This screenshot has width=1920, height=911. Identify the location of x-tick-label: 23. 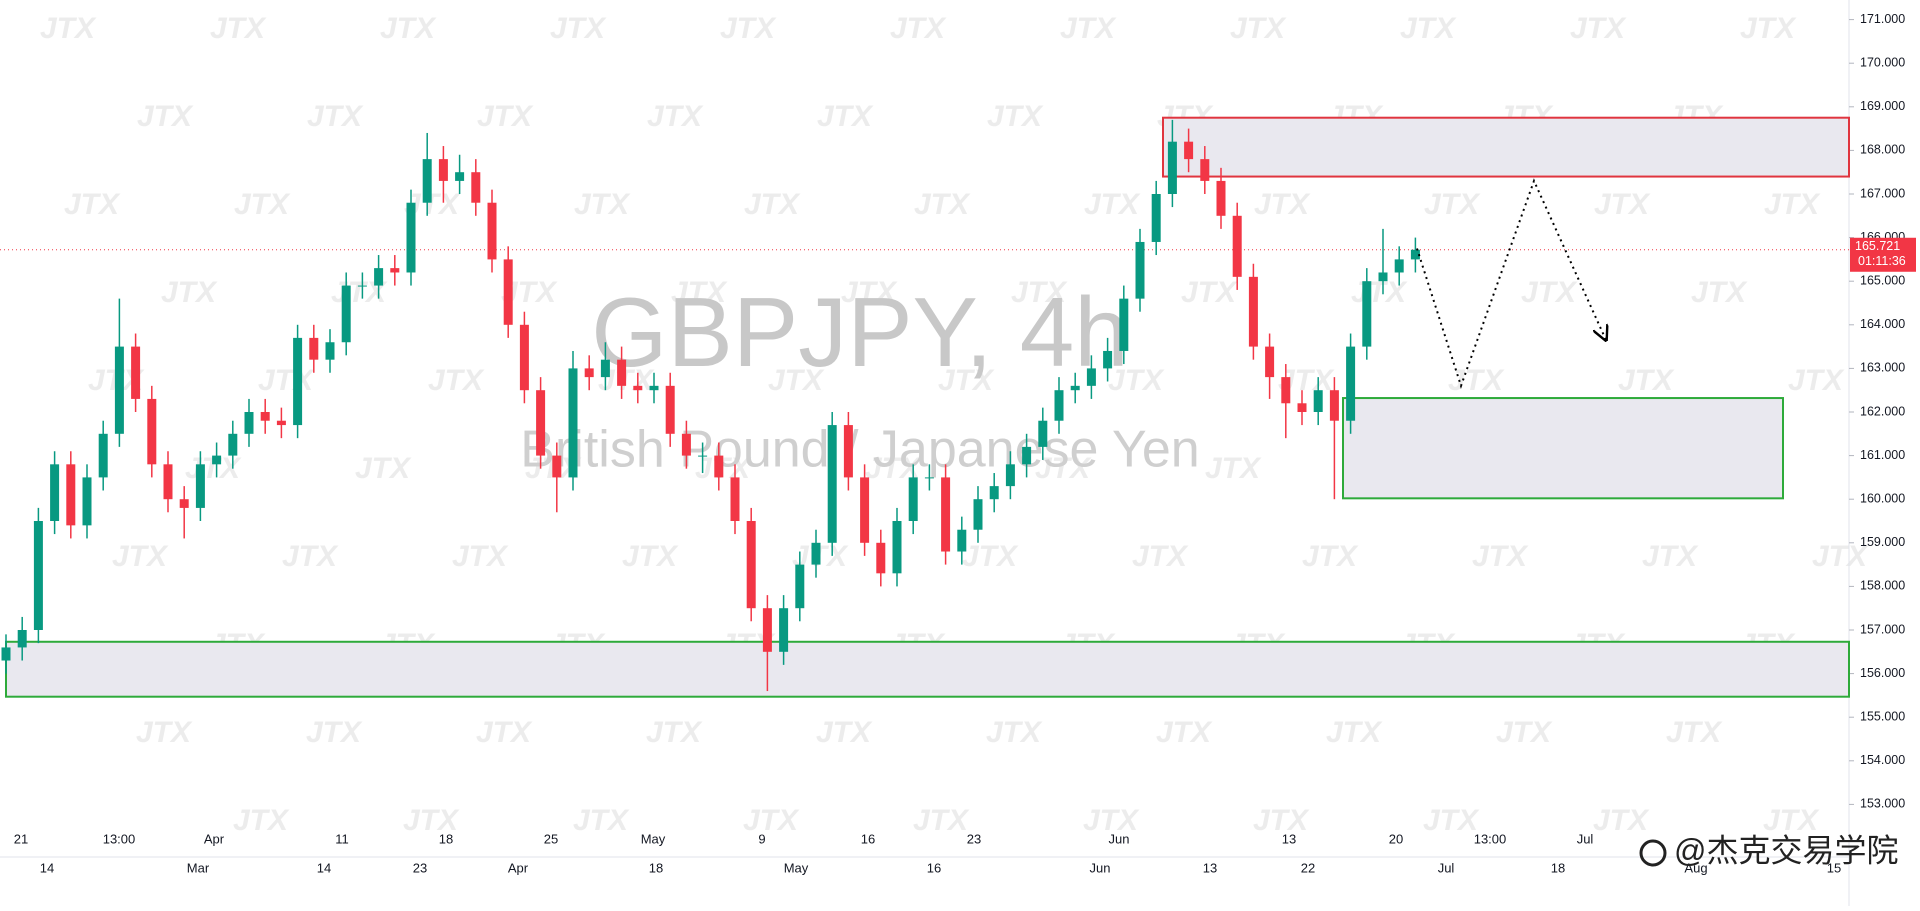
(974, 838).